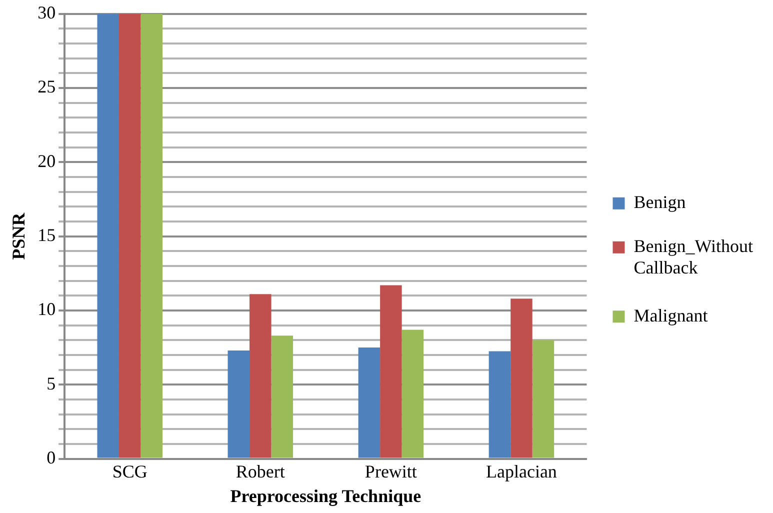 The width and height of the screenshot is (773, 513). What do you see at coordinates (660, 202) in the screenshot?
I see `legend-label: Benign` at bounding box center [660, 202].